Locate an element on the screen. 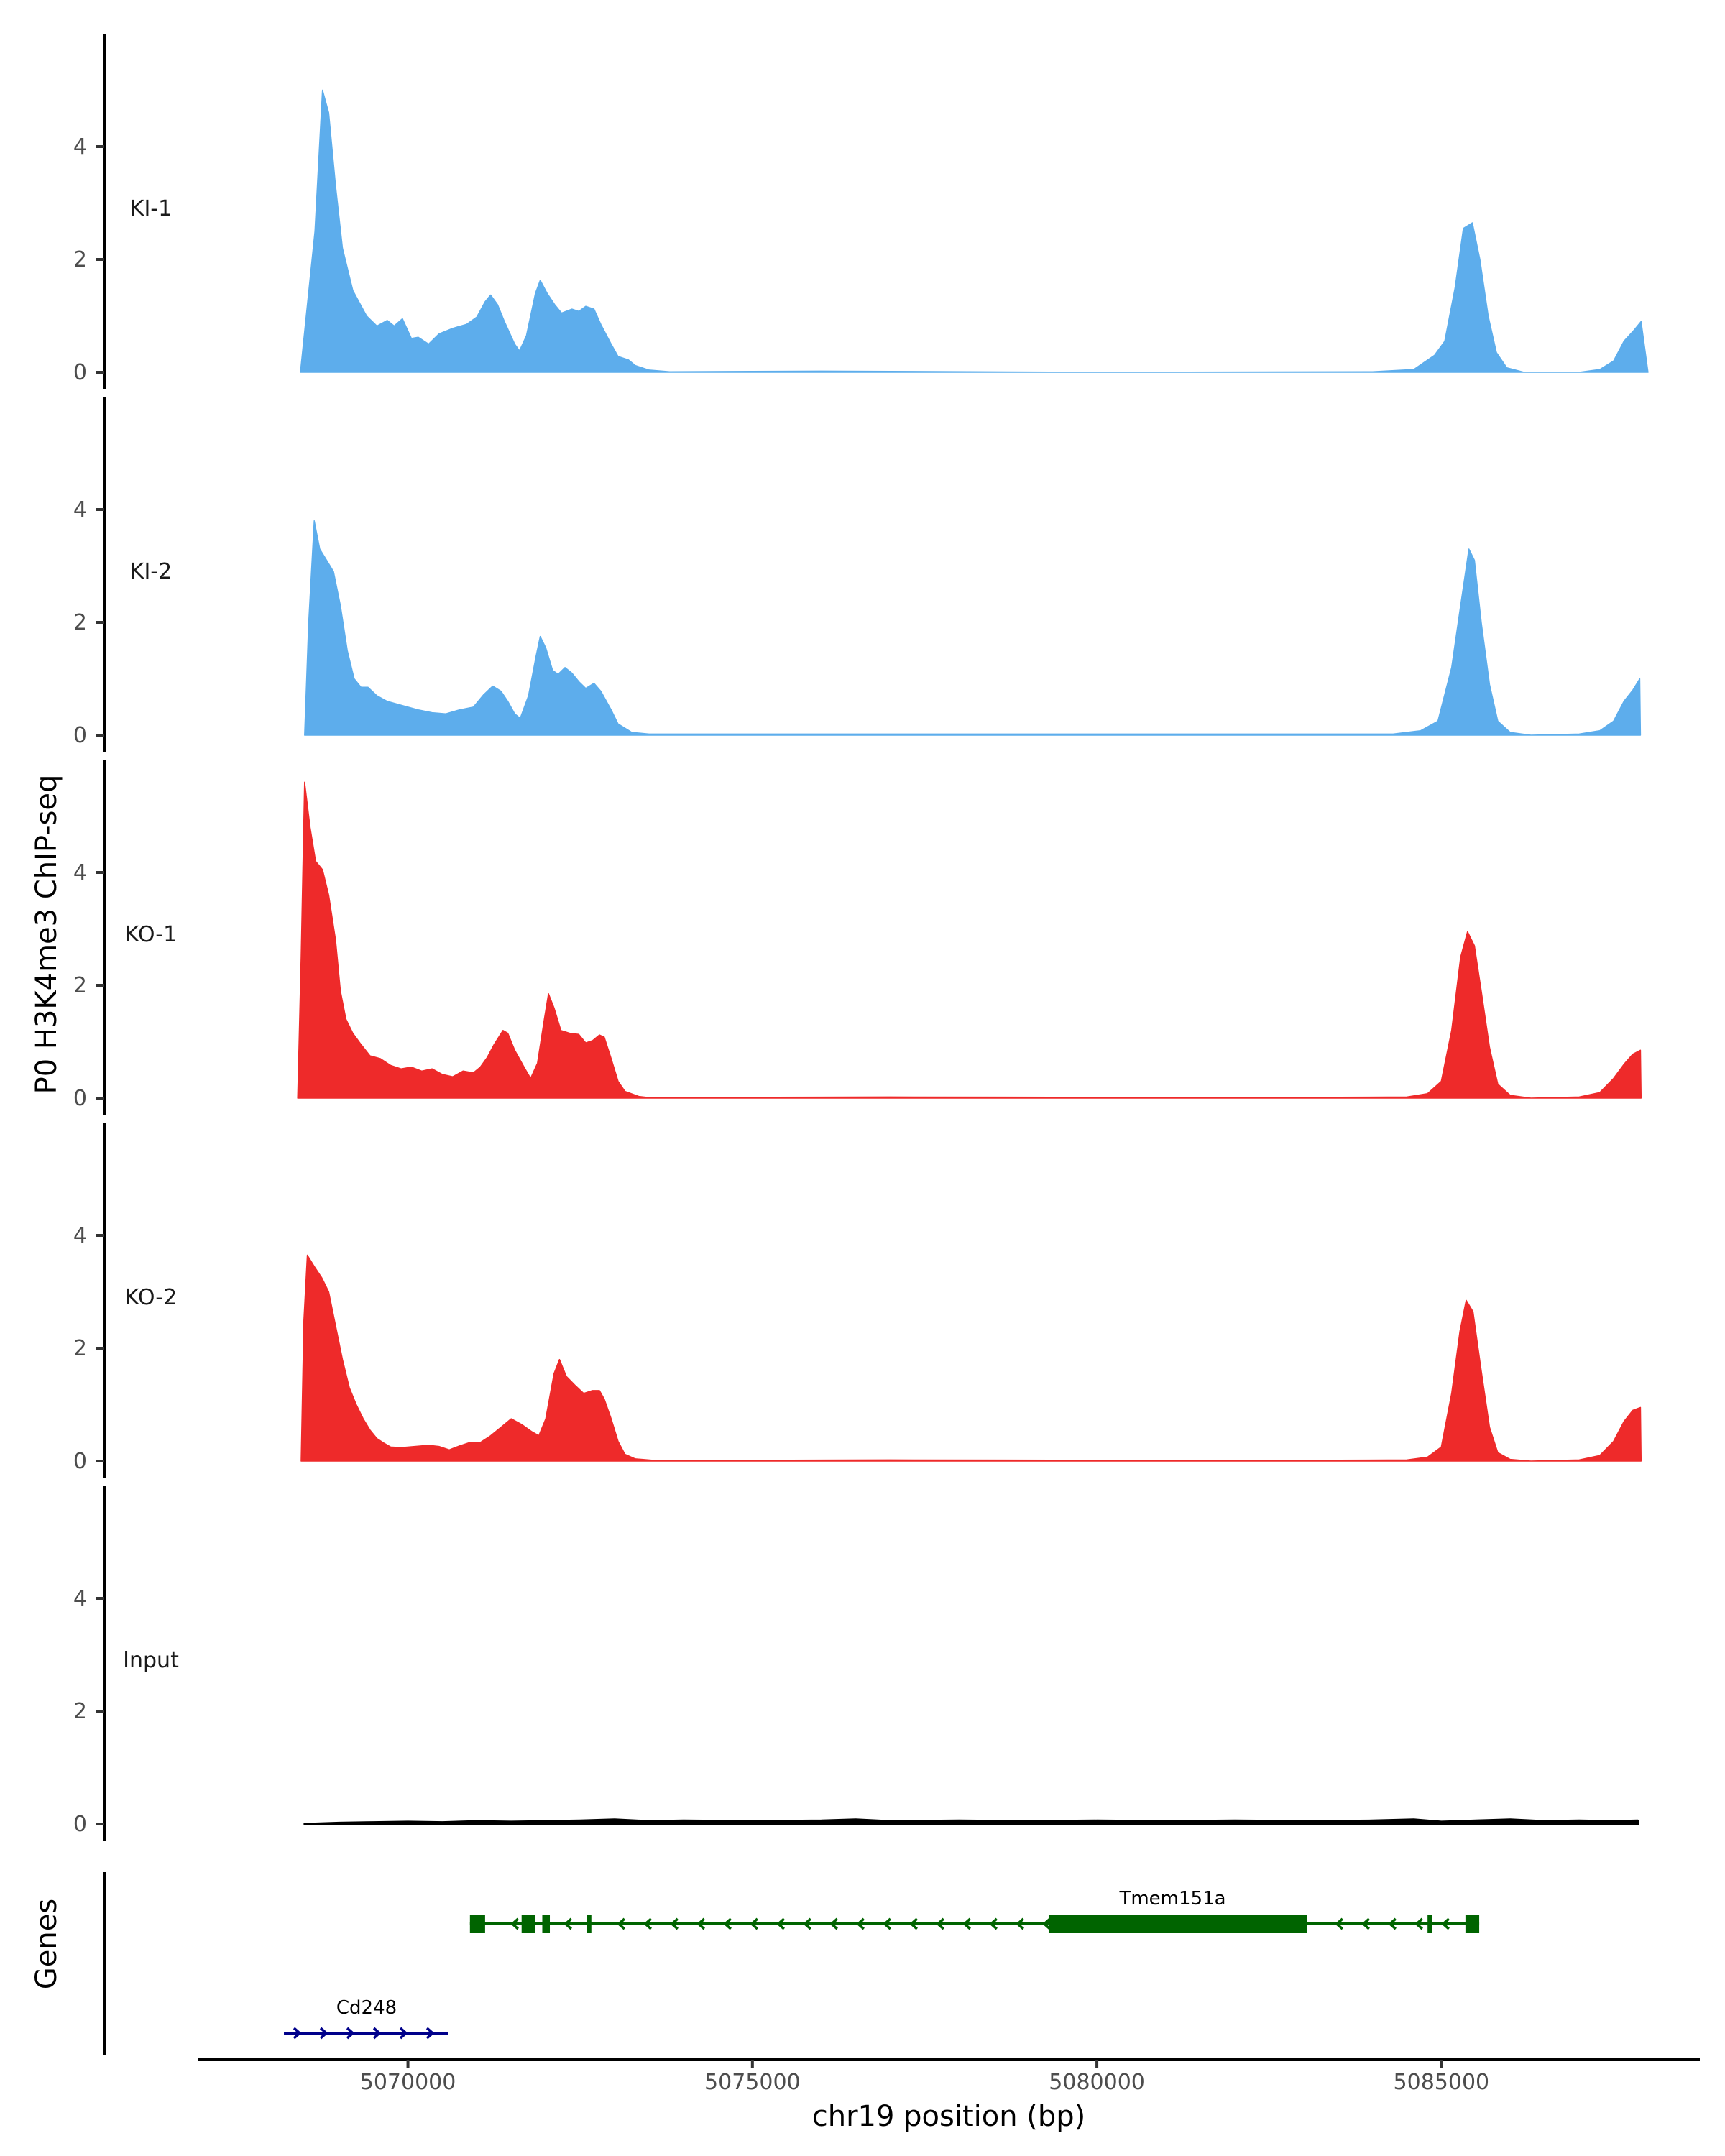 The width and height of the screenshot is (1725, 2156). y-tick-label-ko-1-0: 0 is located at coordinates (80, 1098).